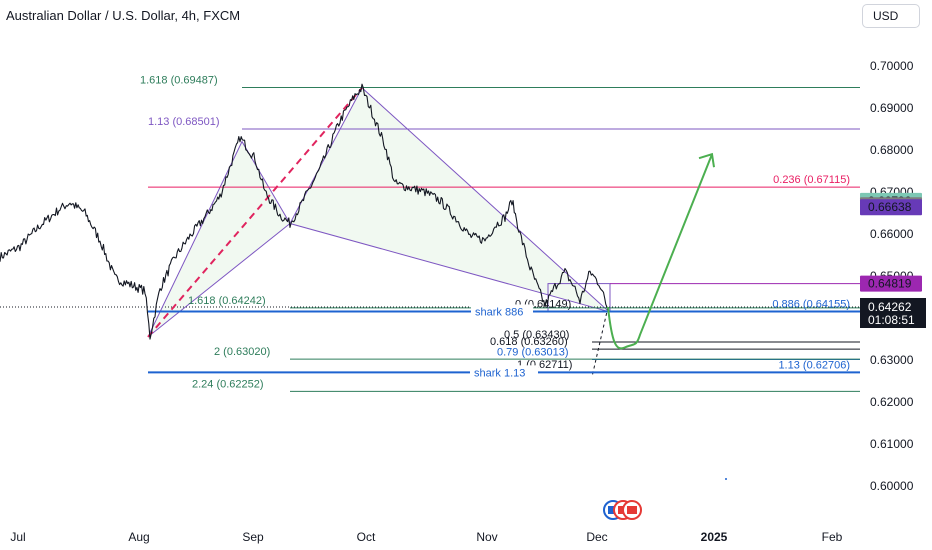 The height and width of the screenshot is (550, 932). I want to click on y-tick-label: 0.68000, so click(892, 150).